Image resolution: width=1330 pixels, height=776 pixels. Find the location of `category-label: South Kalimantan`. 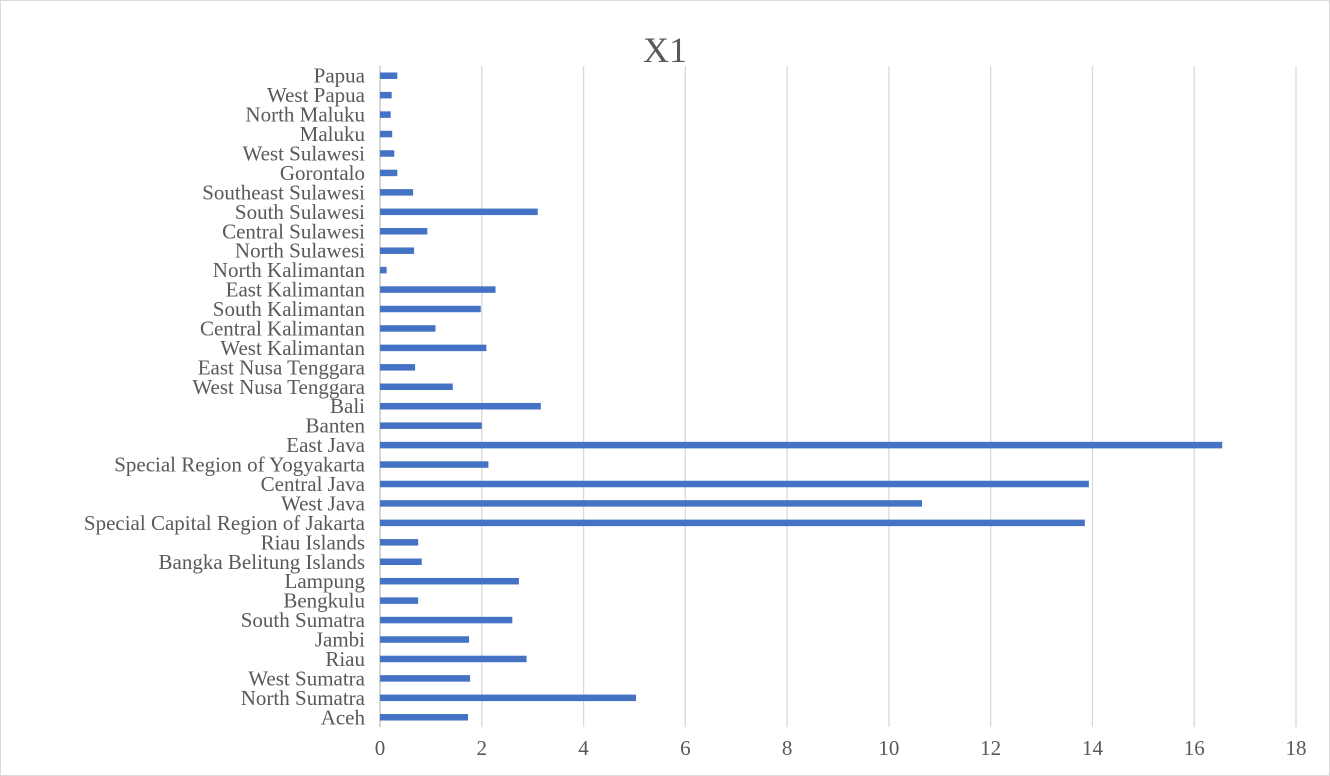

category-label: South Kalimantan is located at coordinates (289, 309).